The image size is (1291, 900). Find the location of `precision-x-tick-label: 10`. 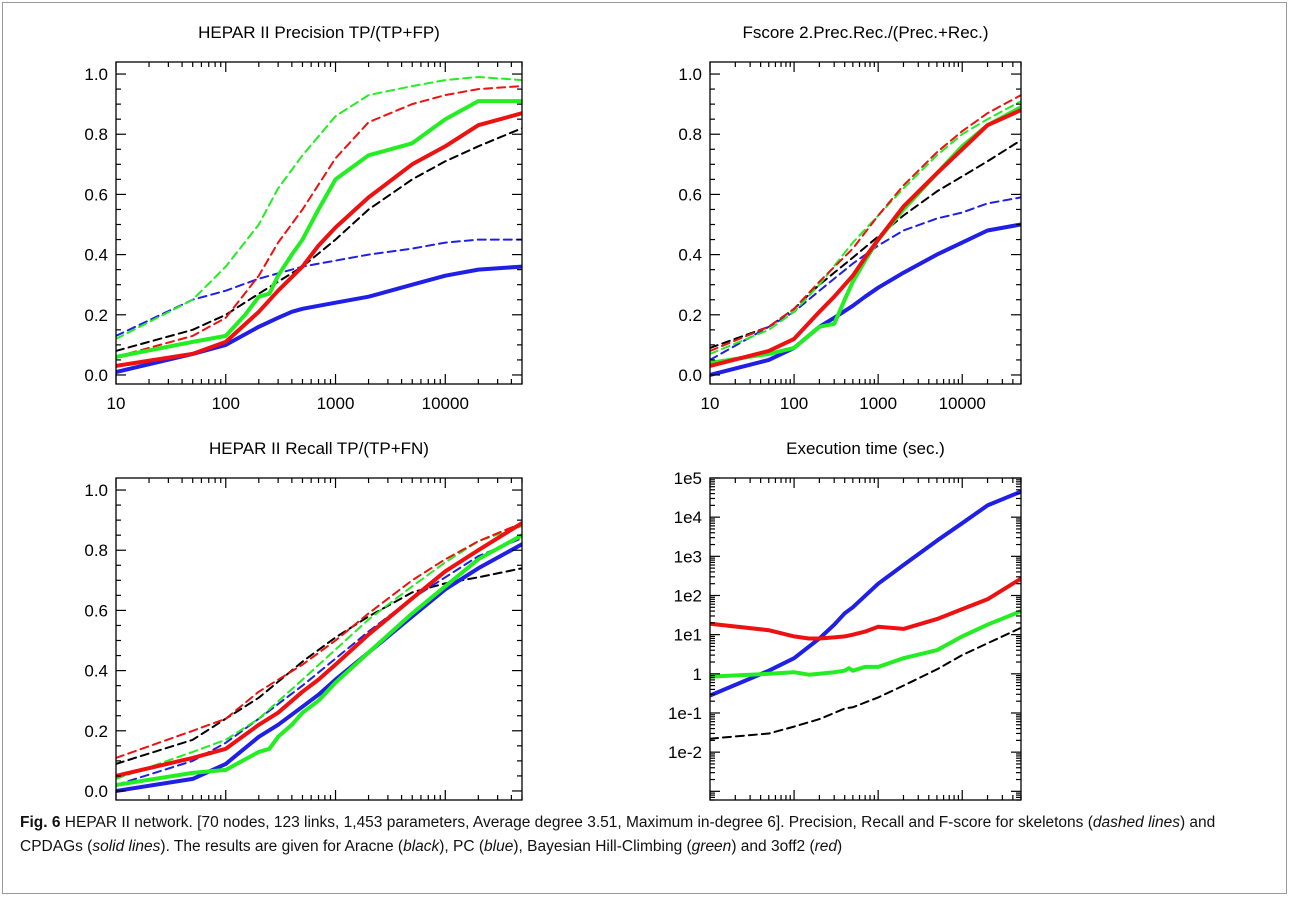

precision-x-tick-label: 10 is located at coordinates (116, 403).